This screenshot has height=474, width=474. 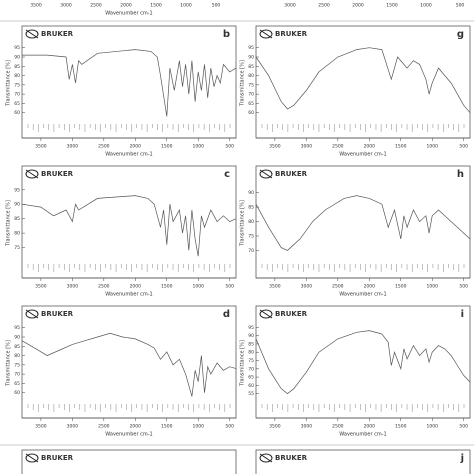 What do you see at coordinates (226, 34) in the screenshot?
I see `panel-letter: b` at bounding box center [226, 34].